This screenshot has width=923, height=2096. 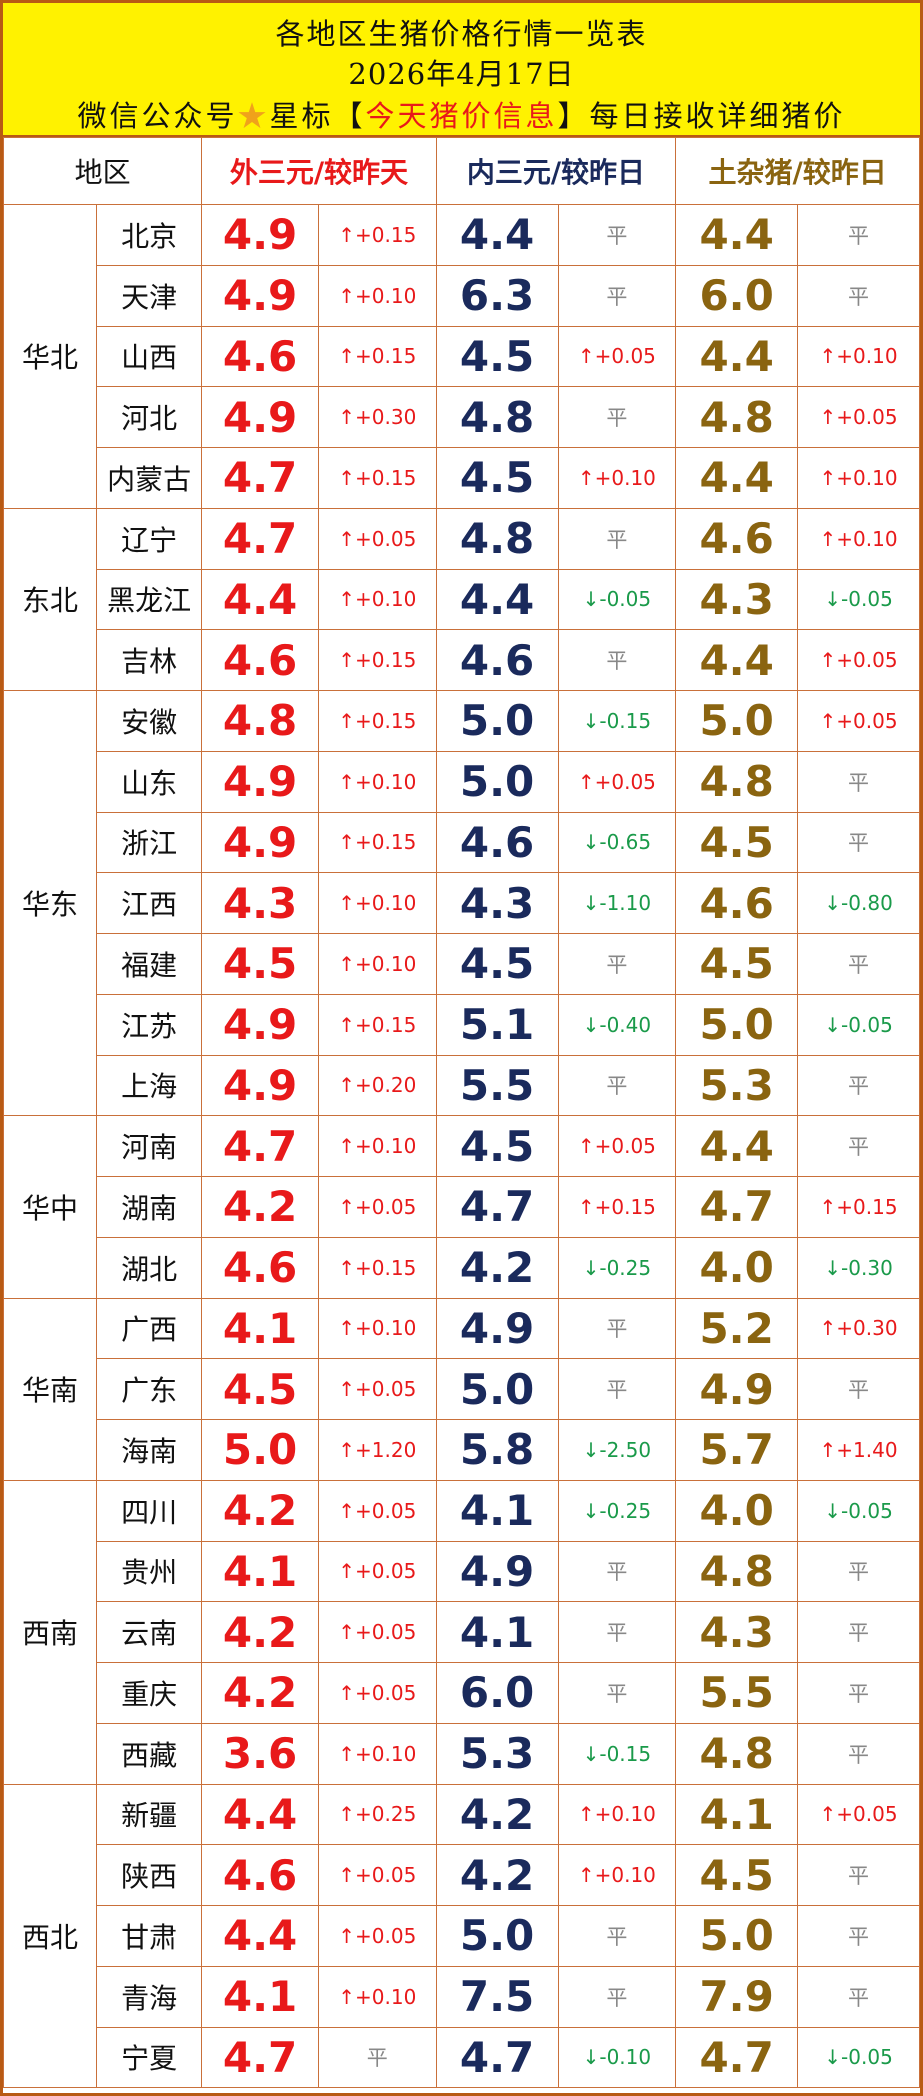 I want to click on table-row: 上海 4.9 ↑+0.20 5.5 平 5.3 平, so click(x=462, y=1085).